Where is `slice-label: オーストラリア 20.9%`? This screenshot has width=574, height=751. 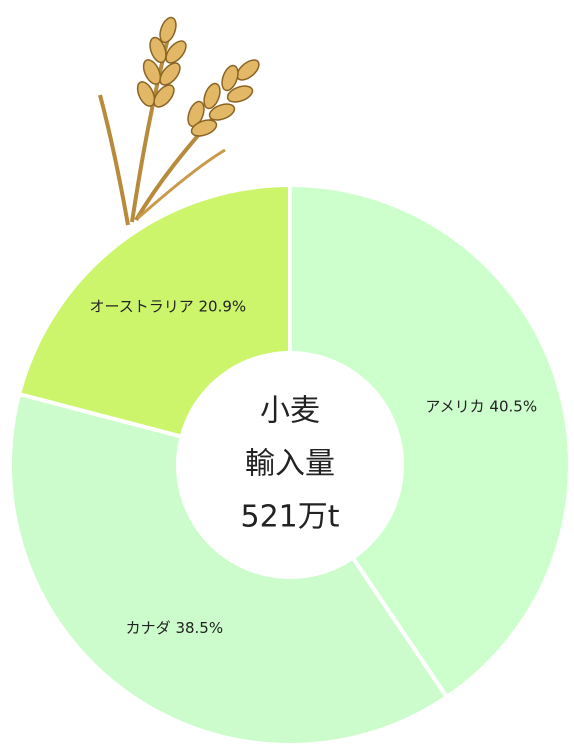 slice-label: オーストラリア 20.9% is located at coordinates (167, 306).